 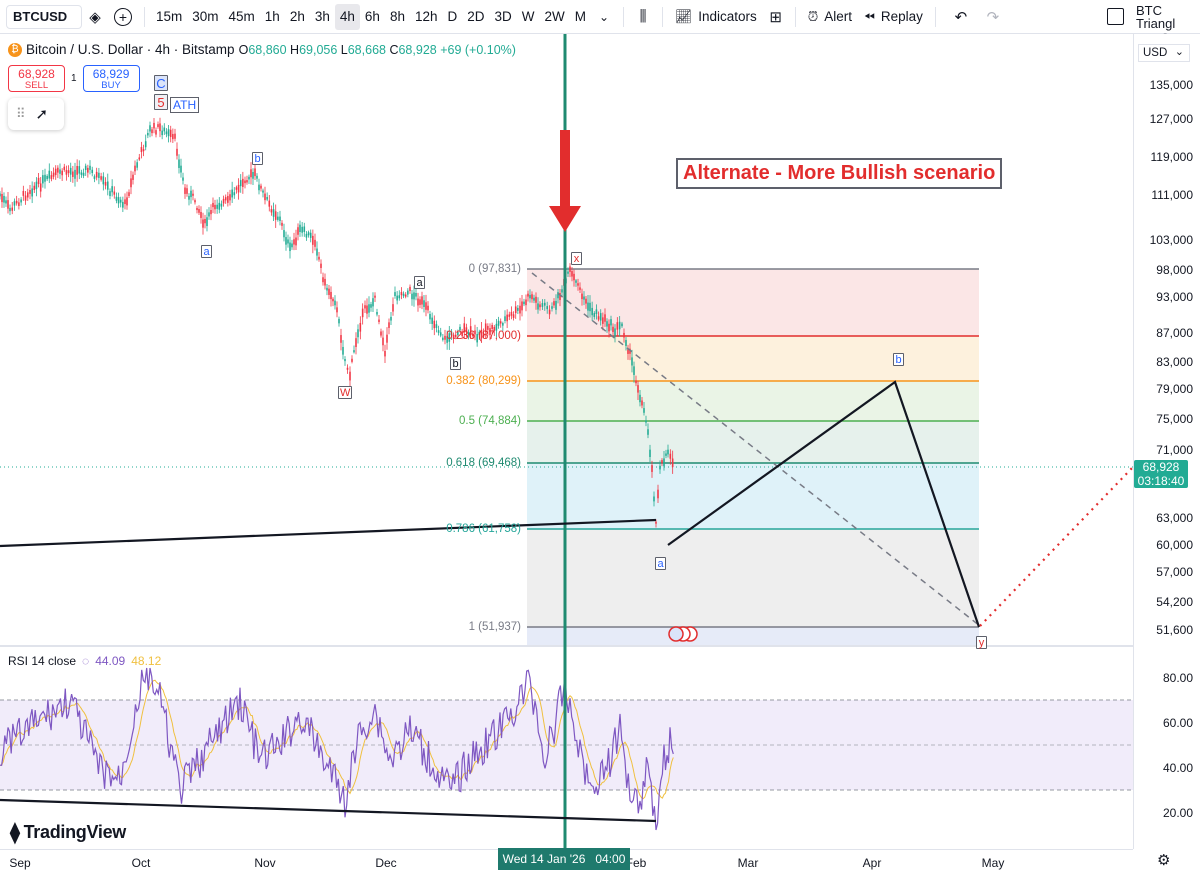 I want to click on symbol-search: BTCUSD, so click(x=44, y=16).